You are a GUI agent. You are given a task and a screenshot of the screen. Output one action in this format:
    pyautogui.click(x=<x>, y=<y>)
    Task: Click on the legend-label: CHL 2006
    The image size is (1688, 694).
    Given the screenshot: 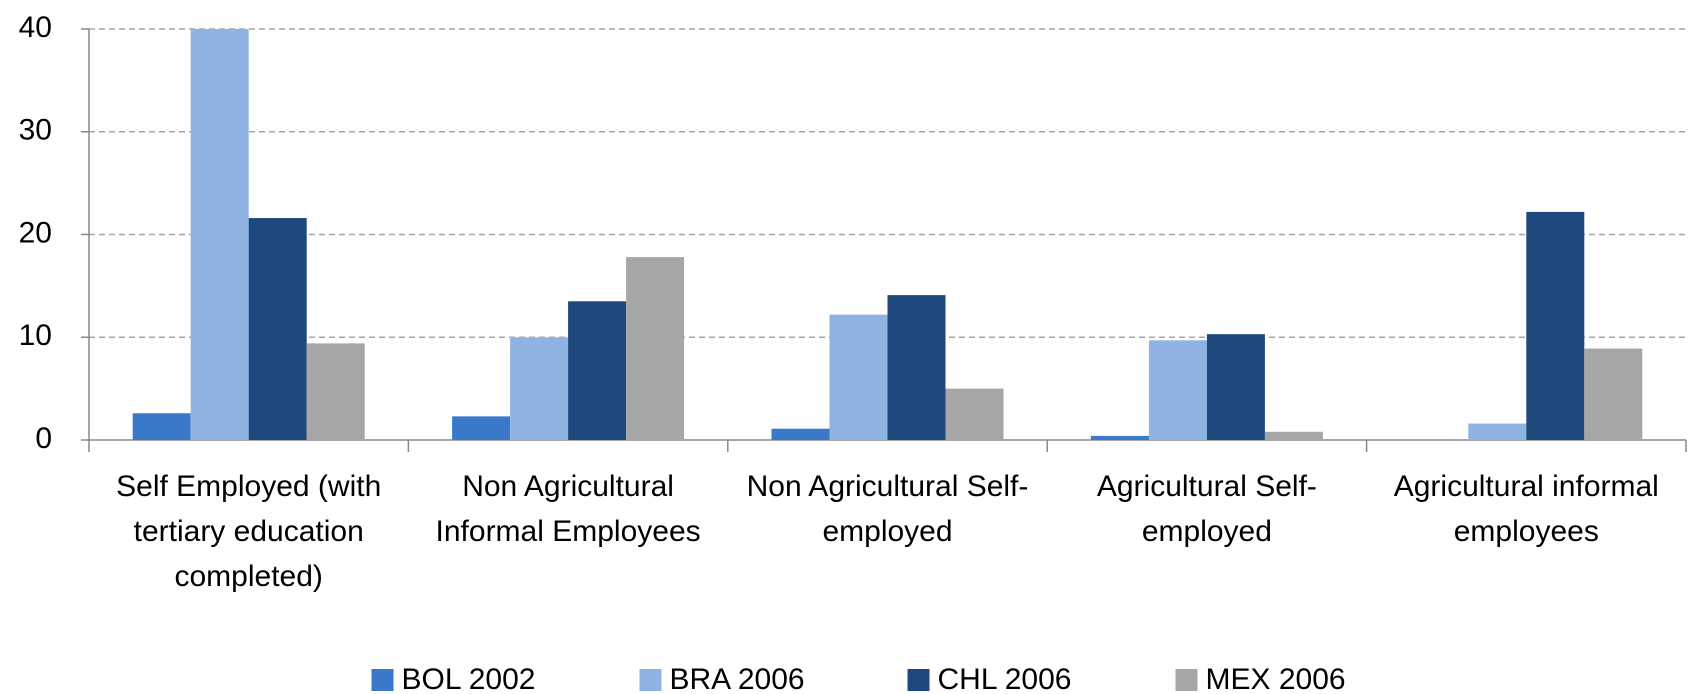 What is the action you would take?
    pyautogui.click(x=1005, y=678)
    